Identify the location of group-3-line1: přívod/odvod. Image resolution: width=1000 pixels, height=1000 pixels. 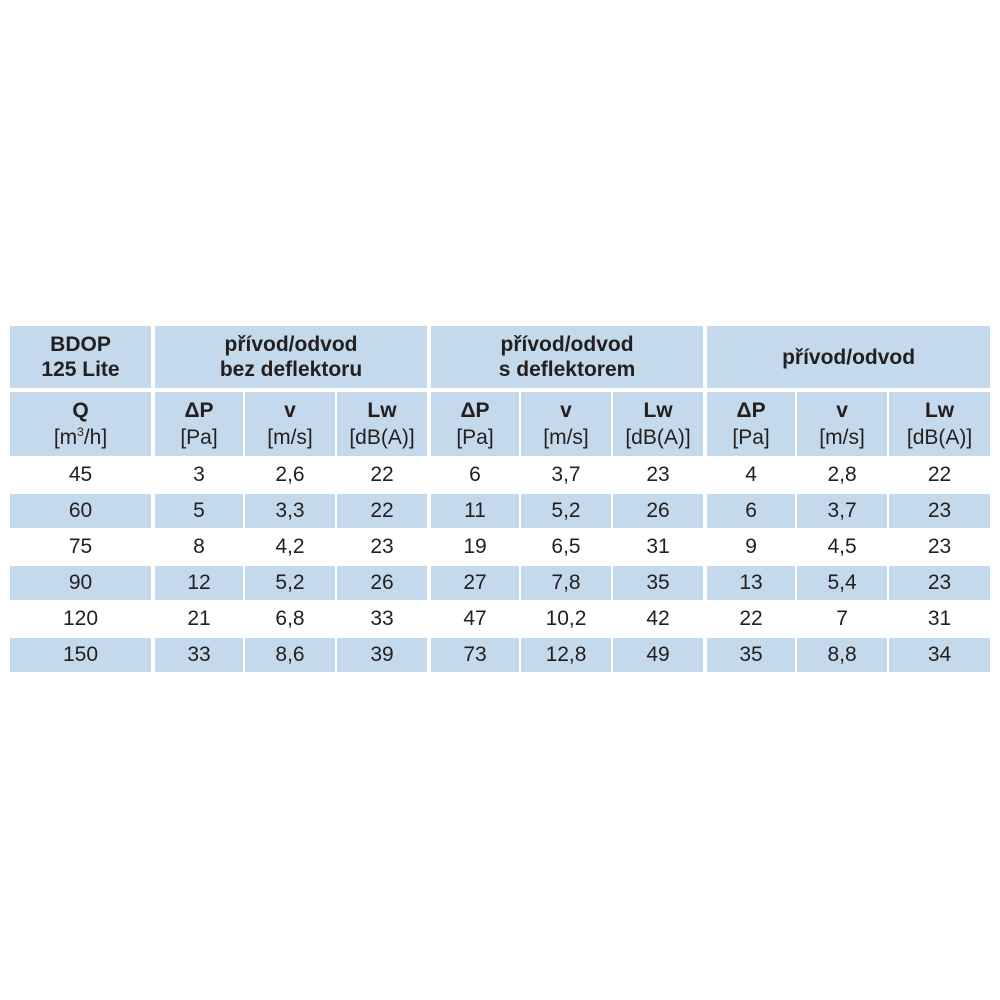
(849, 357).